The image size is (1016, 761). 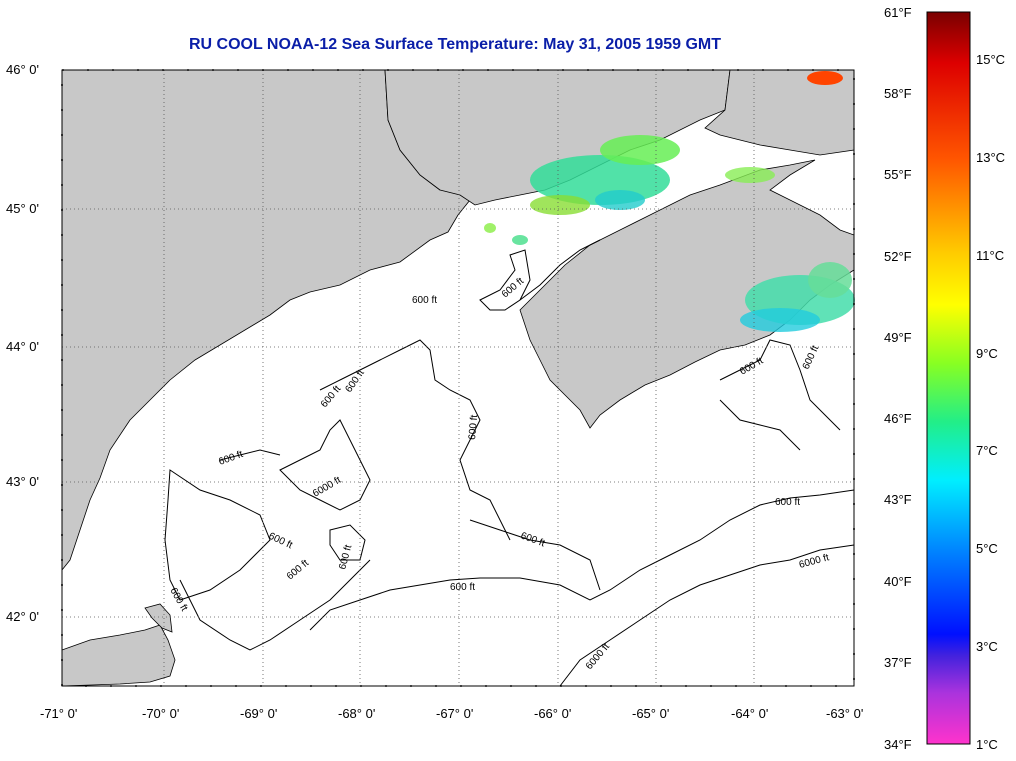 What do you see at coordinates (22, 616) in the screenshot?
I see `lat-tick-label: 42° 0'` at bounding box center [22, 616].